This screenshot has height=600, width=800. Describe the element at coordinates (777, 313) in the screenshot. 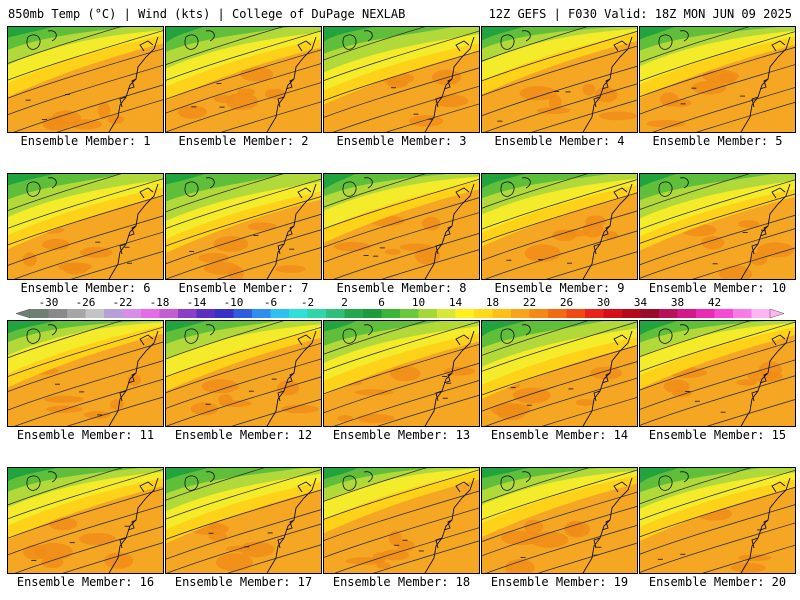

I see `colorbar-right-arrow` at that location.